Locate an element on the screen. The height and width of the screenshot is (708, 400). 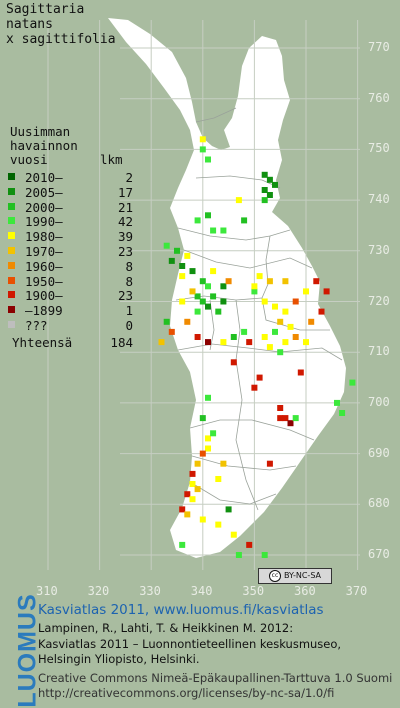
legend-year-label: 1960– is located at coordinates (44, 266).